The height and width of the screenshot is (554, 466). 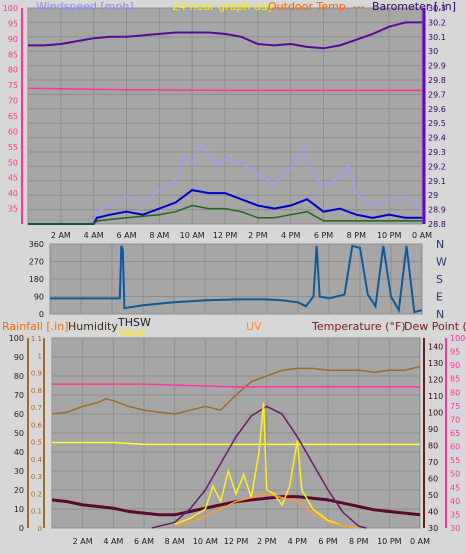 I want to click on temperature-tick-label: 140, so click(x=435, y=346).